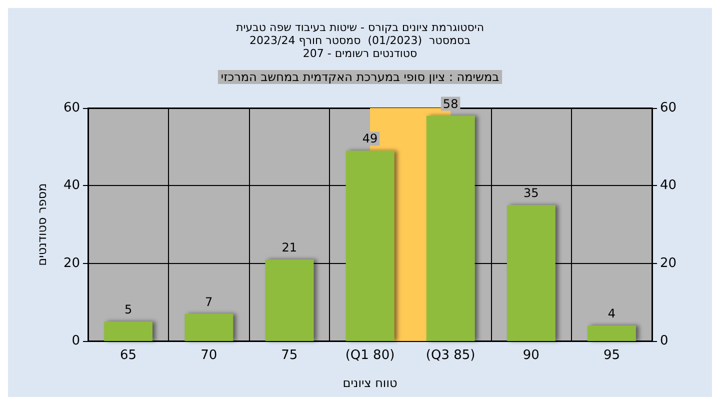  I want to click on text: במשימה : ציון סופי במערכת האקדמית במחשב המרכזי, so click(360, 77).